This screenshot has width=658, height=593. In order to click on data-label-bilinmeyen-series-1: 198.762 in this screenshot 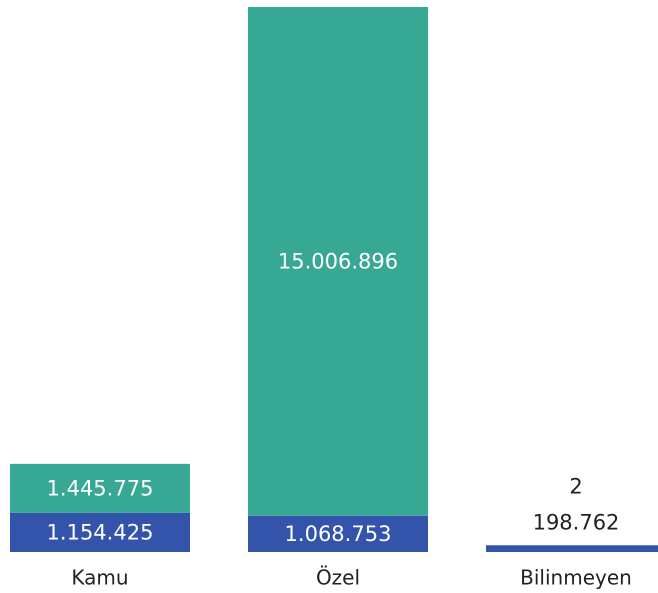, I will do `click(576, 522)`.